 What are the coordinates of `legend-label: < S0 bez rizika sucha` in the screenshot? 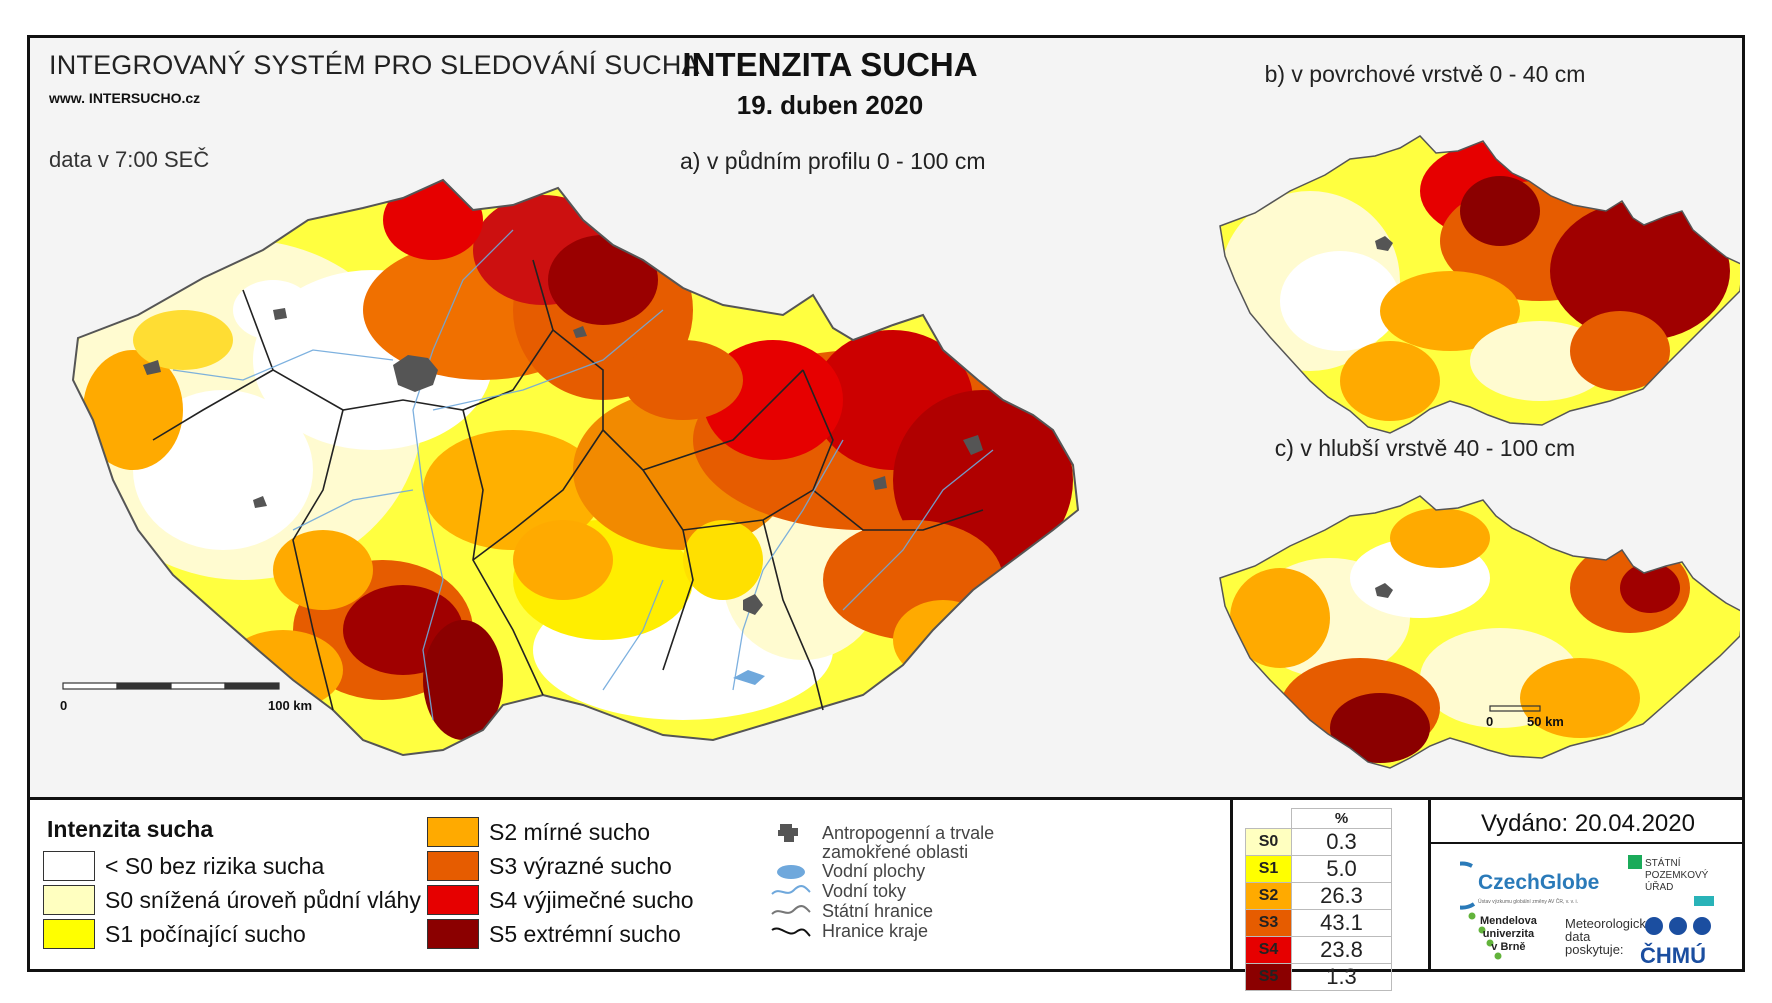 It's located at (215, 865).